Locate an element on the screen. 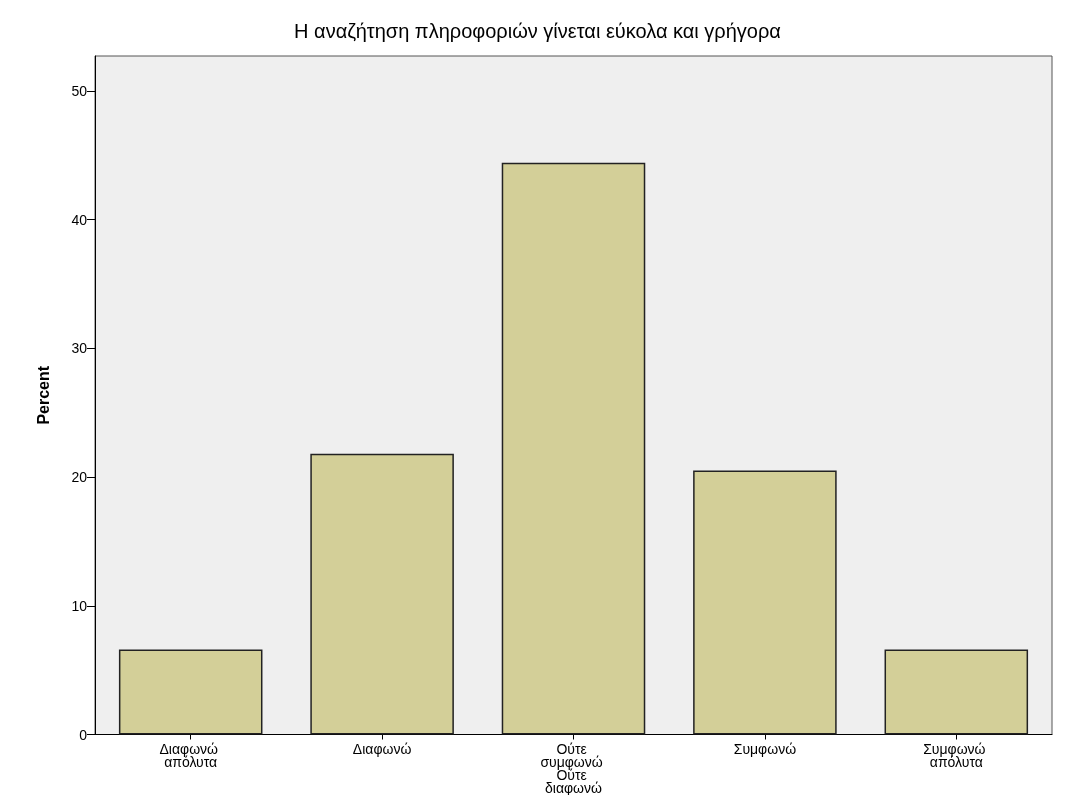  x-tick-label: Διαφωνώ is located at coordinates (382, 749).